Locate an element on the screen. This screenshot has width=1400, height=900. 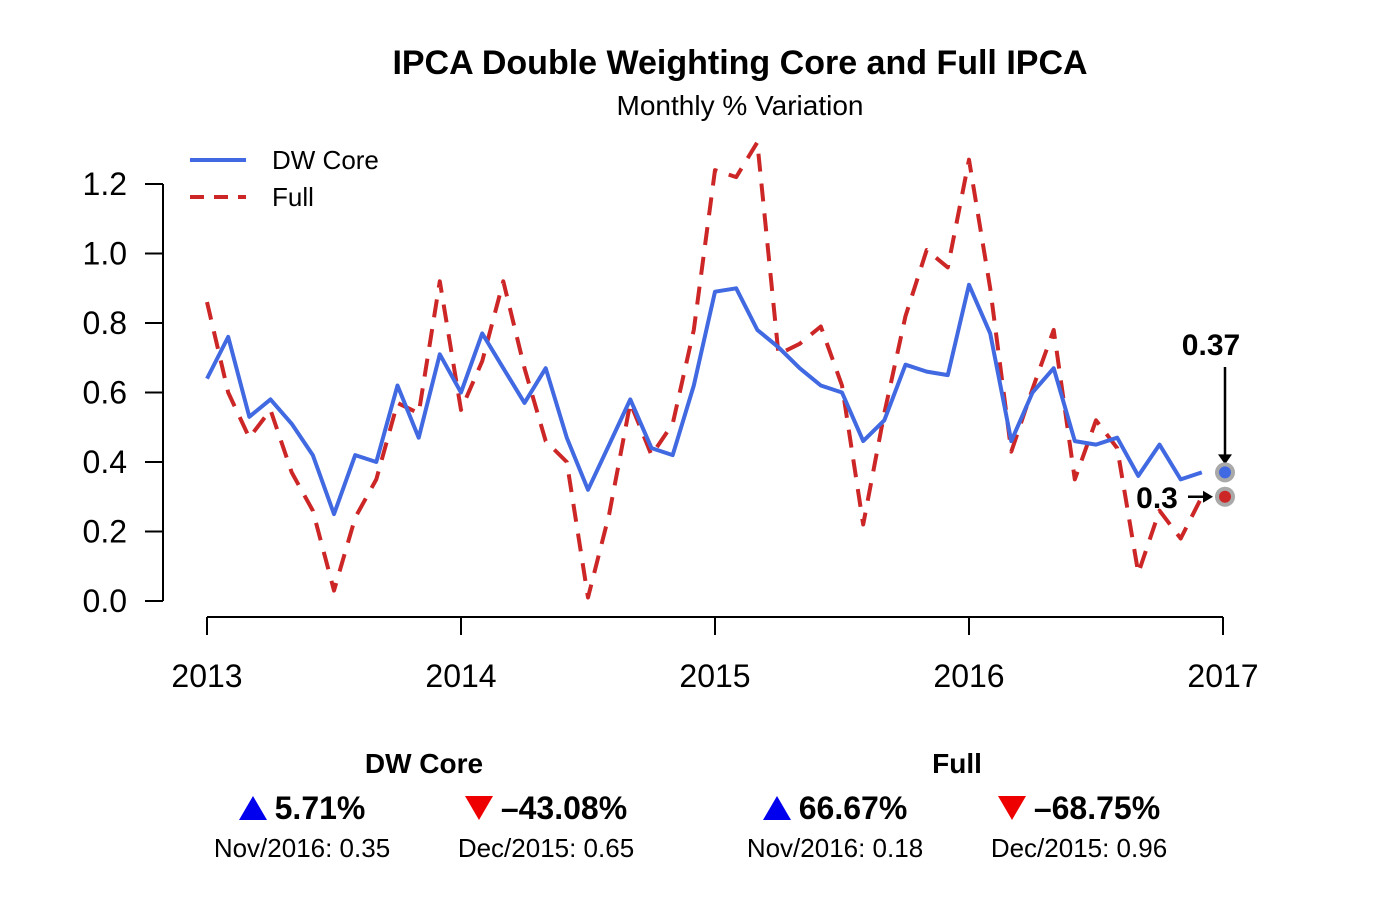
x-tick-label: 2013 is located at coordinates (206, 676).